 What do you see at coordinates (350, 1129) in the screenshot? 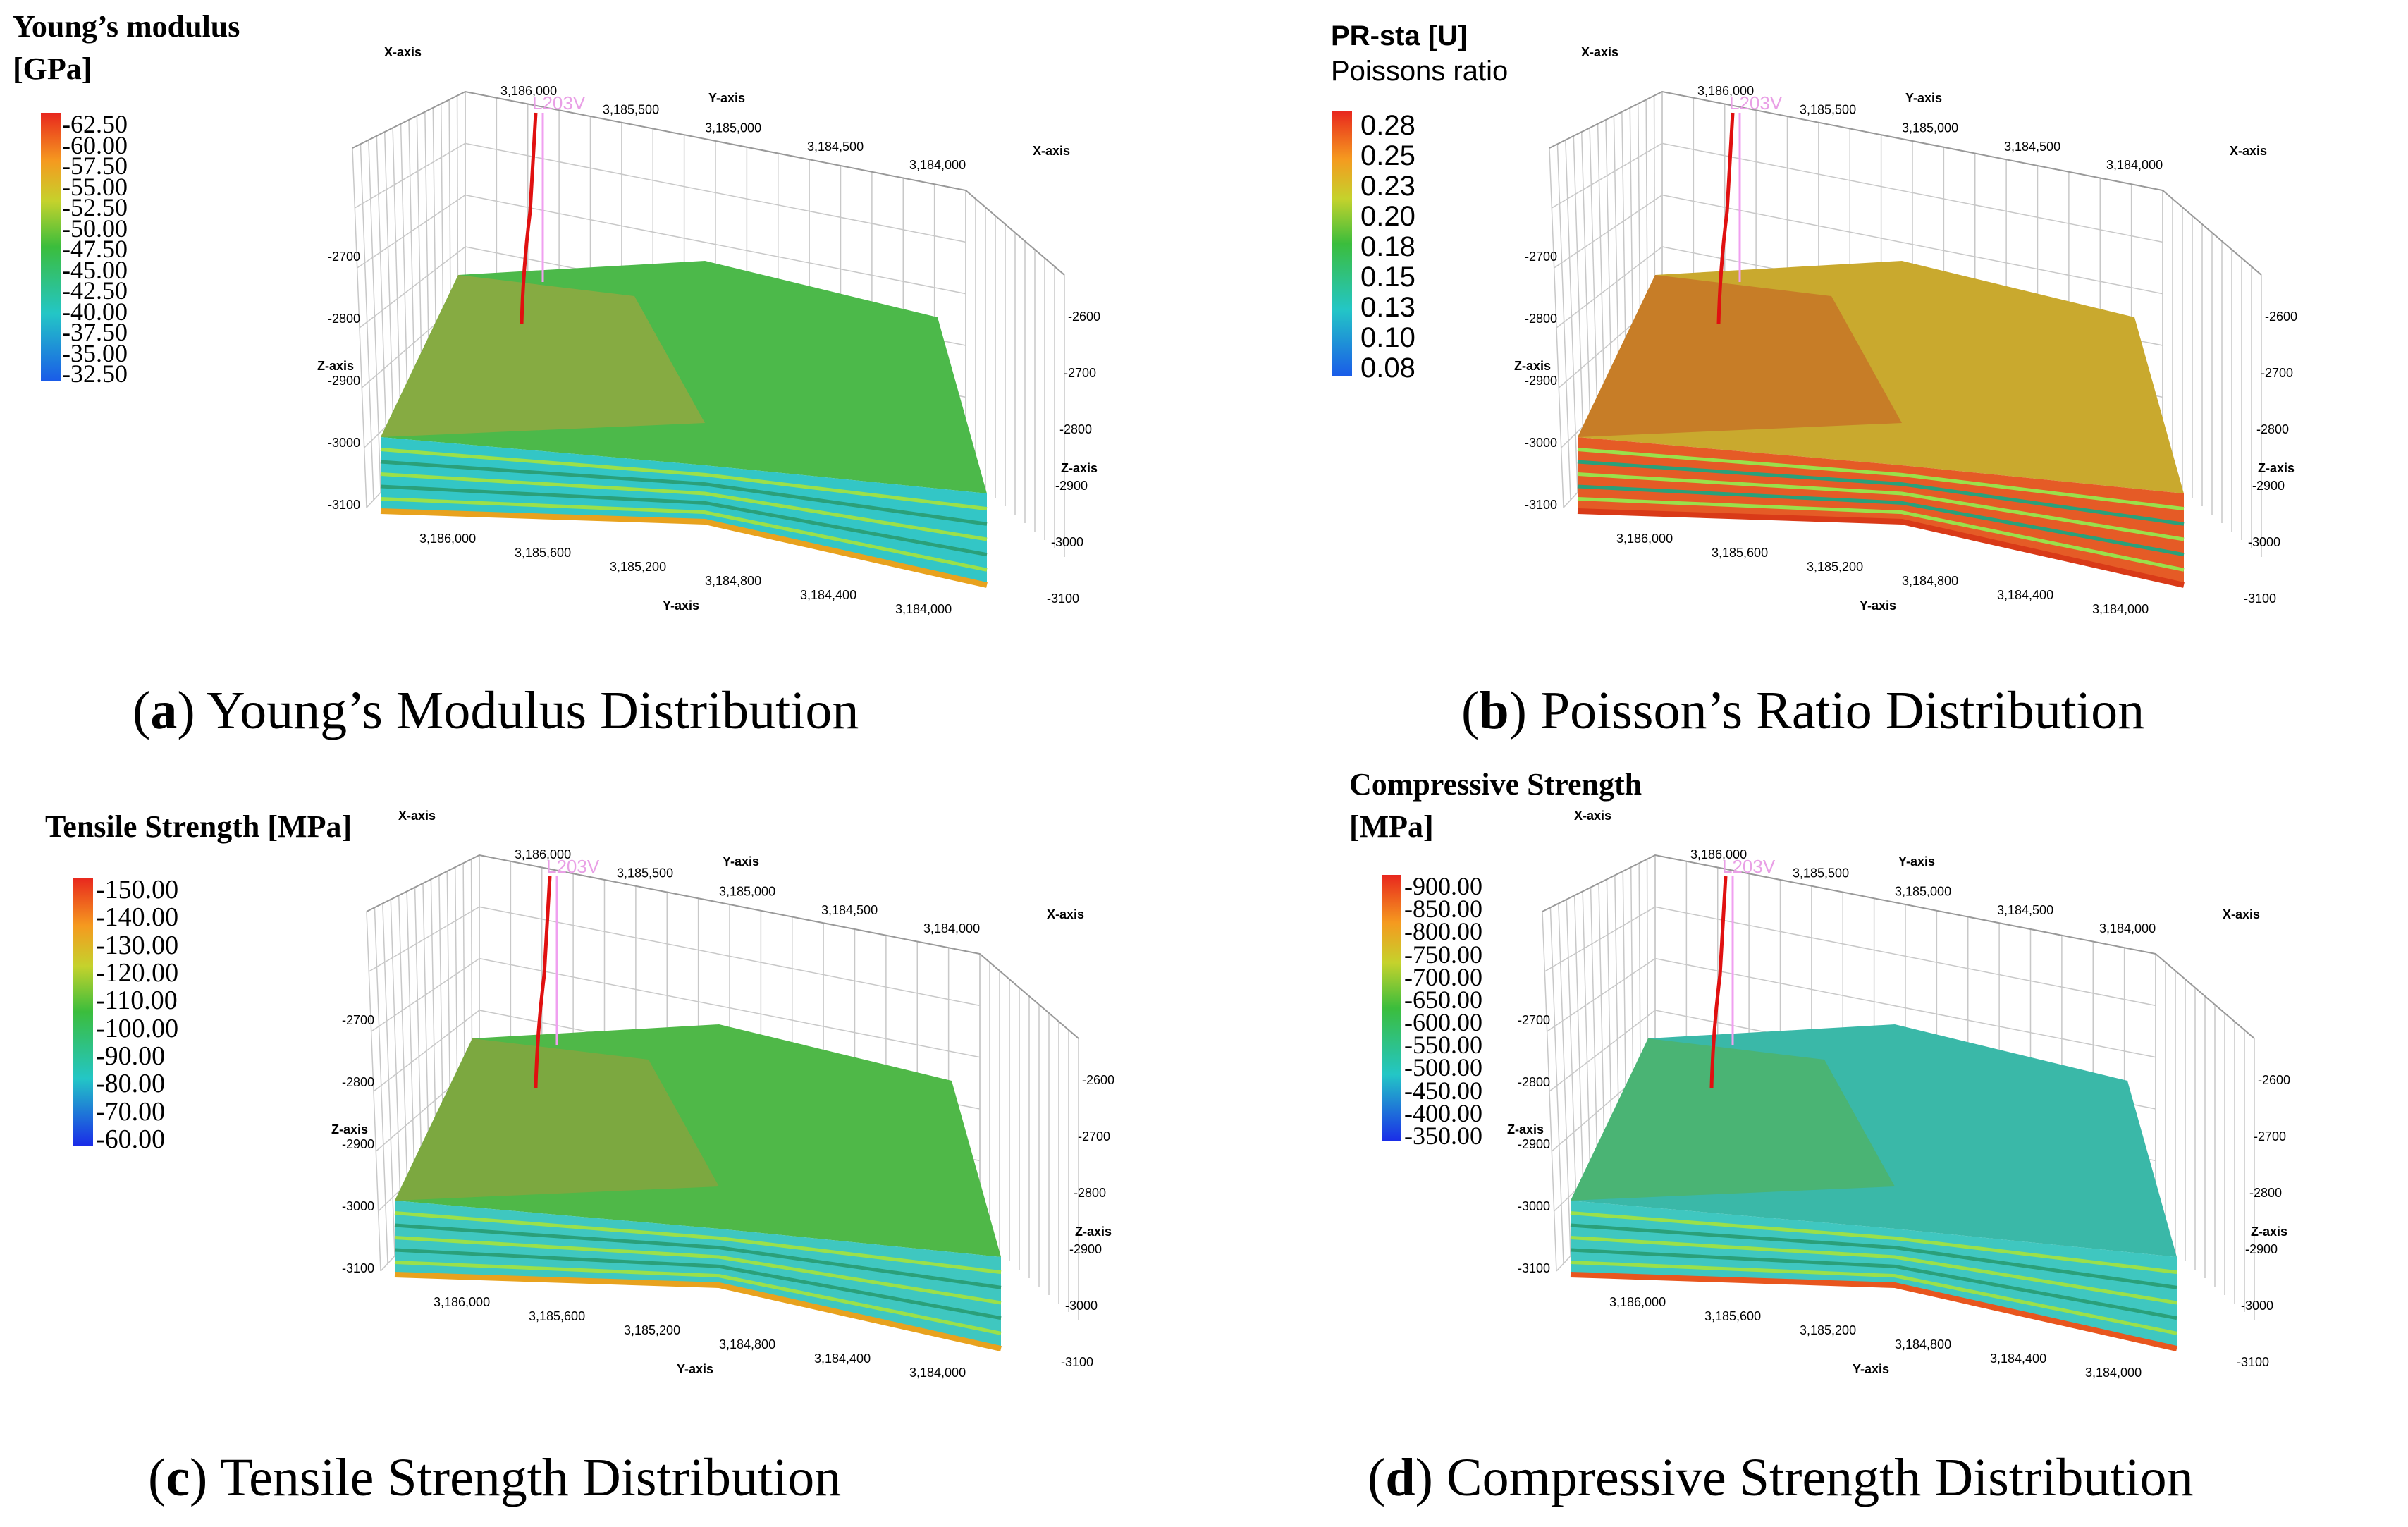
I see `z-axis-name-left: Z-axis` at bounding box center [350, 1129].